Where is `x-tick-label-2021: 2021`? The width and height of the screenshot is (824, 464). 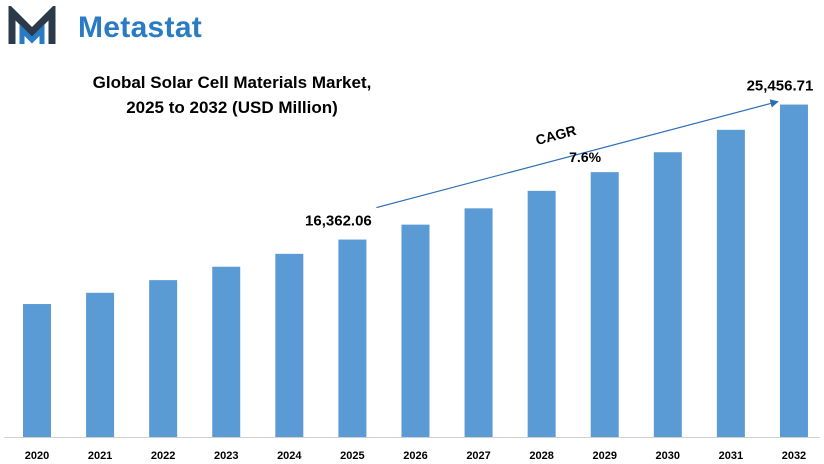 x-tick-label-2021: 2021 is located at coordinates (100, 456).